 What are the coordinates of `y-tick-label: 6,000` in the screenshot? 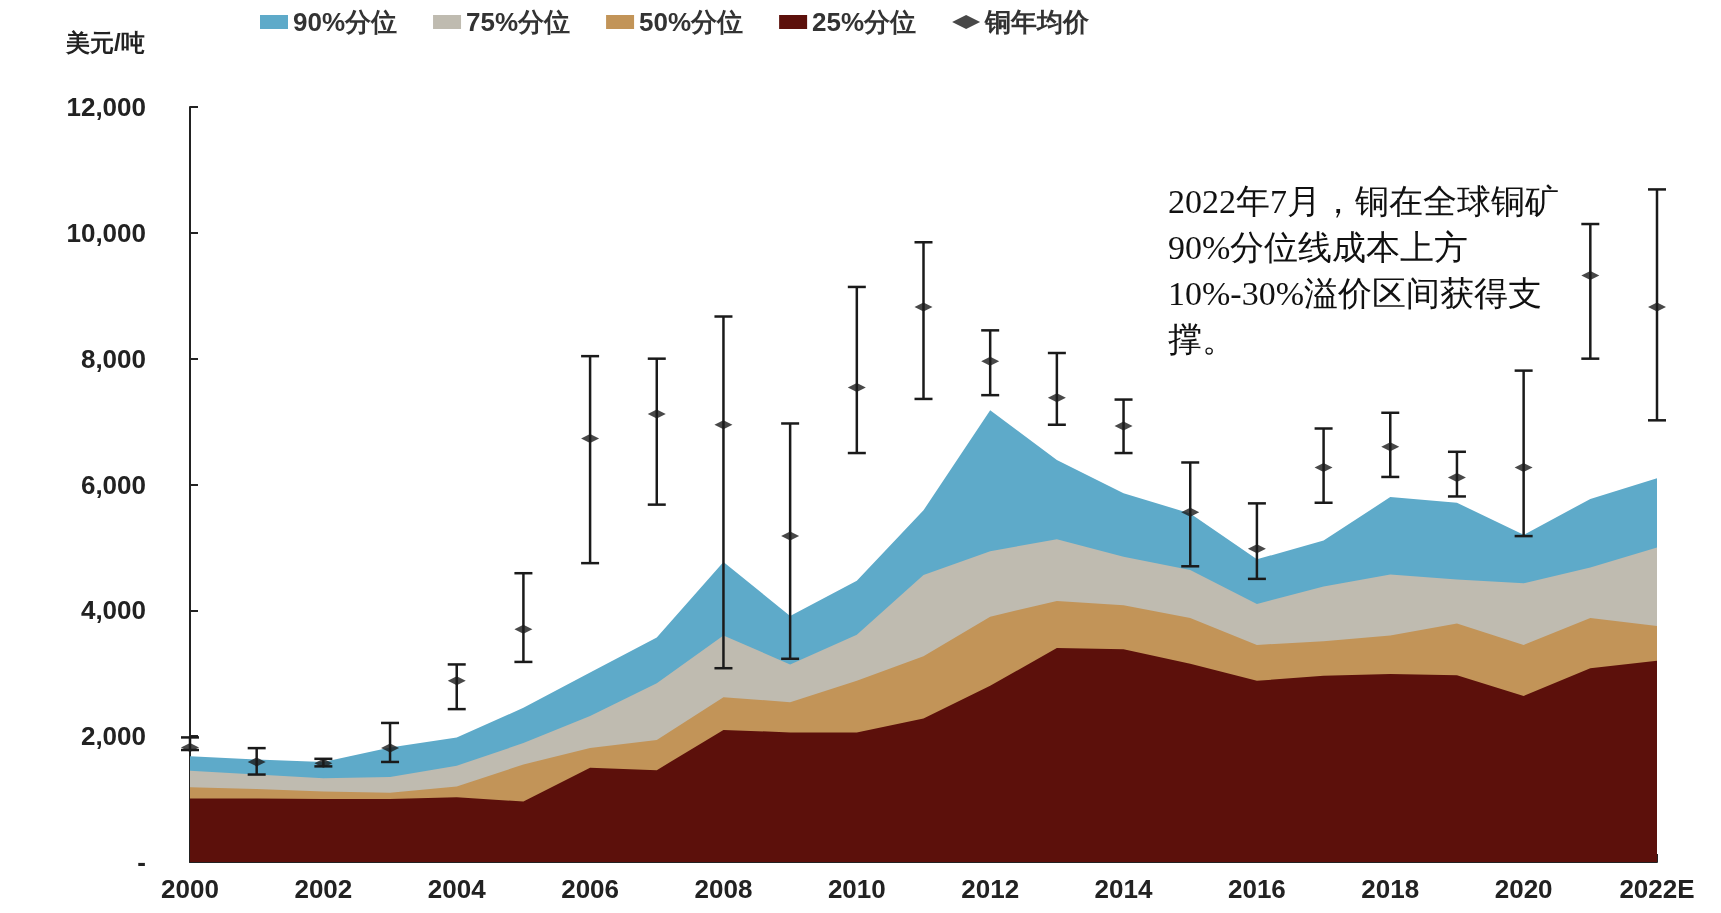 It's located at (113, 484).